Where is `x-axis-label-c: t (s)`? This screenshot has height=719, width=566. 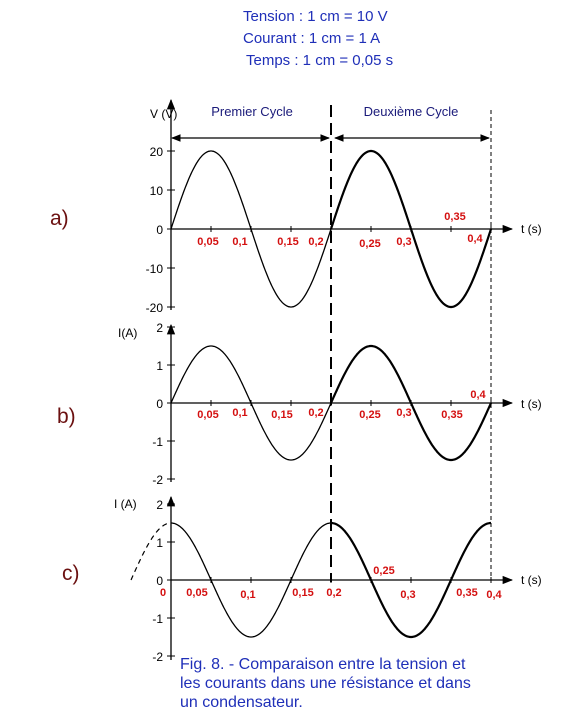
x-axis-label-c: t (s) is located at coordinates (531, 580).